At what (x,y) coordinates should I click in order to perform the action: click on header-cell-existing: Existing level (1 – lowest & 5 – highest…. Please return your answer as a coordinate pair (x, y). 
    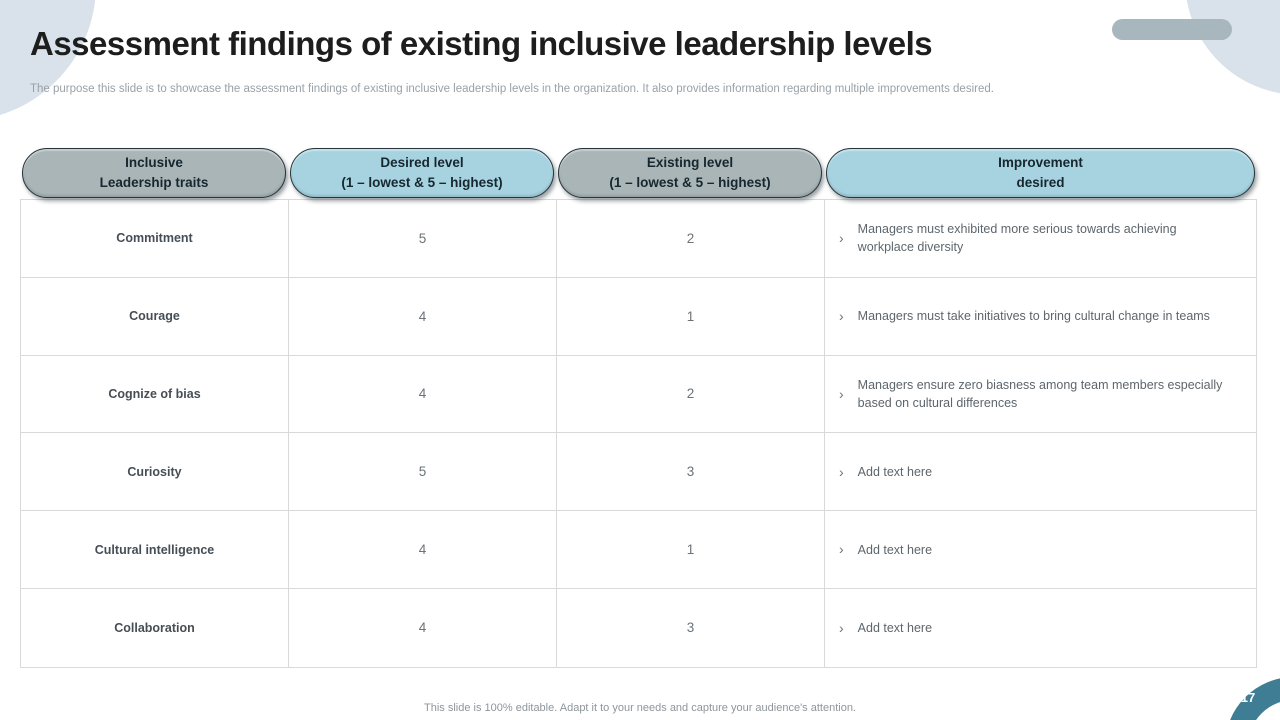
    Looking at the image, I should click on (690, 173).